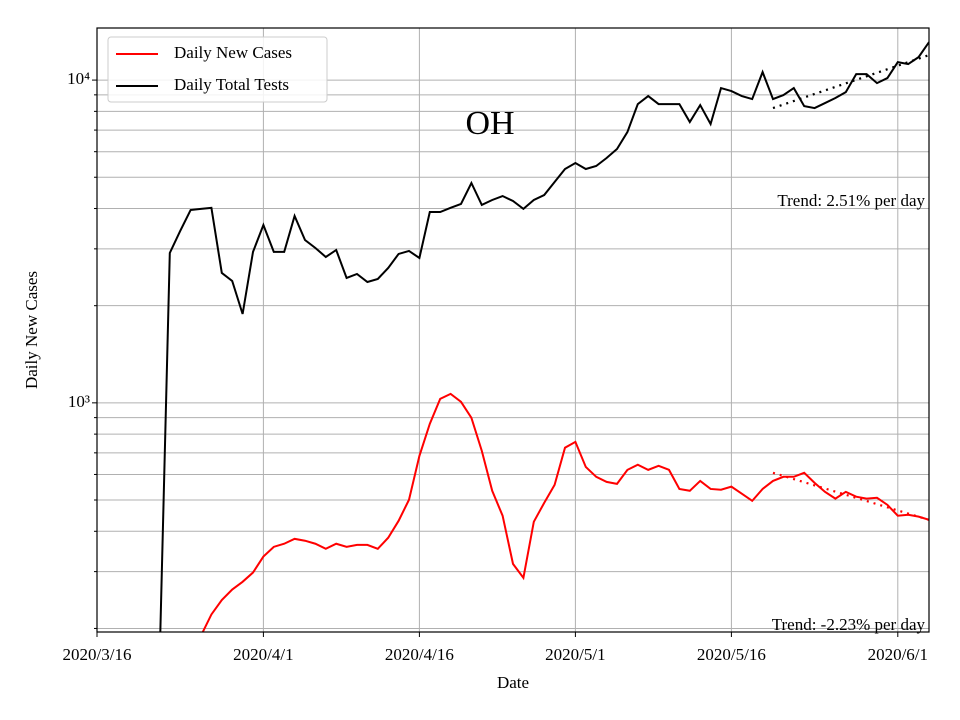 The width and height of the screenshot is (960, 720). Describe the element at coordinates (513, 682) in the screenshot. I see `x-axis-label: Date` at that location.